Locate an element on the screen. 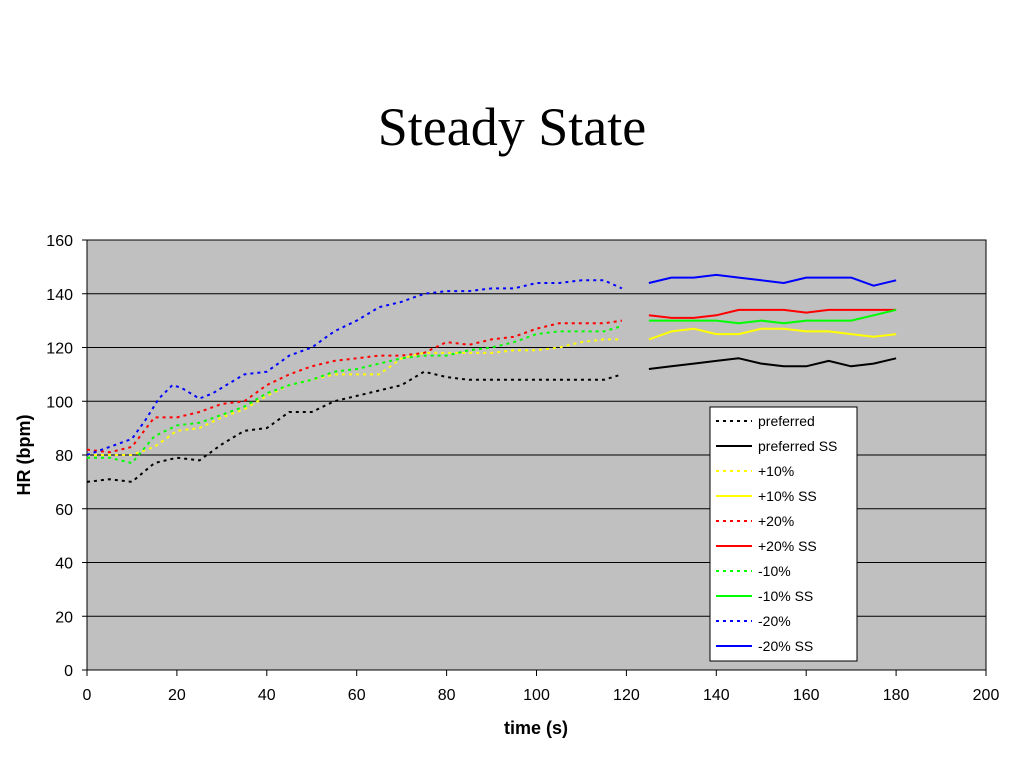 Image resolution: width=1024 pixels, height=768 pixels. legend-label: -20% is located at coordinates (774, 621).